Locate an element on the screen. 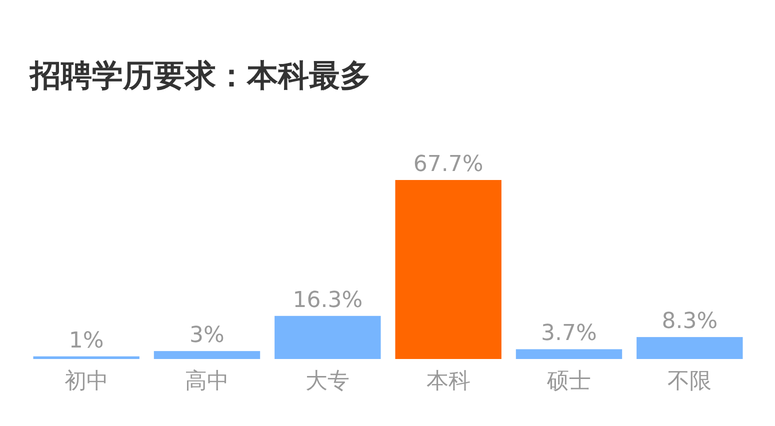 This screenshot has width=775, height=426. chart-title: 招聘学历要求：本科最多 is located at coordinates (200, 76).